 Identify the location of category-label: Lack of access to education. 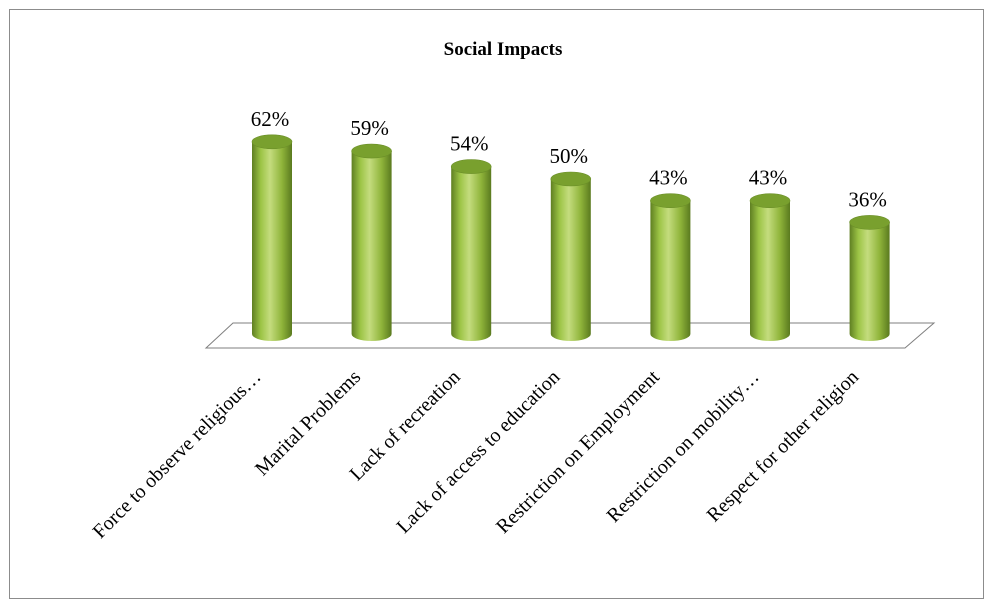
(478, 452).